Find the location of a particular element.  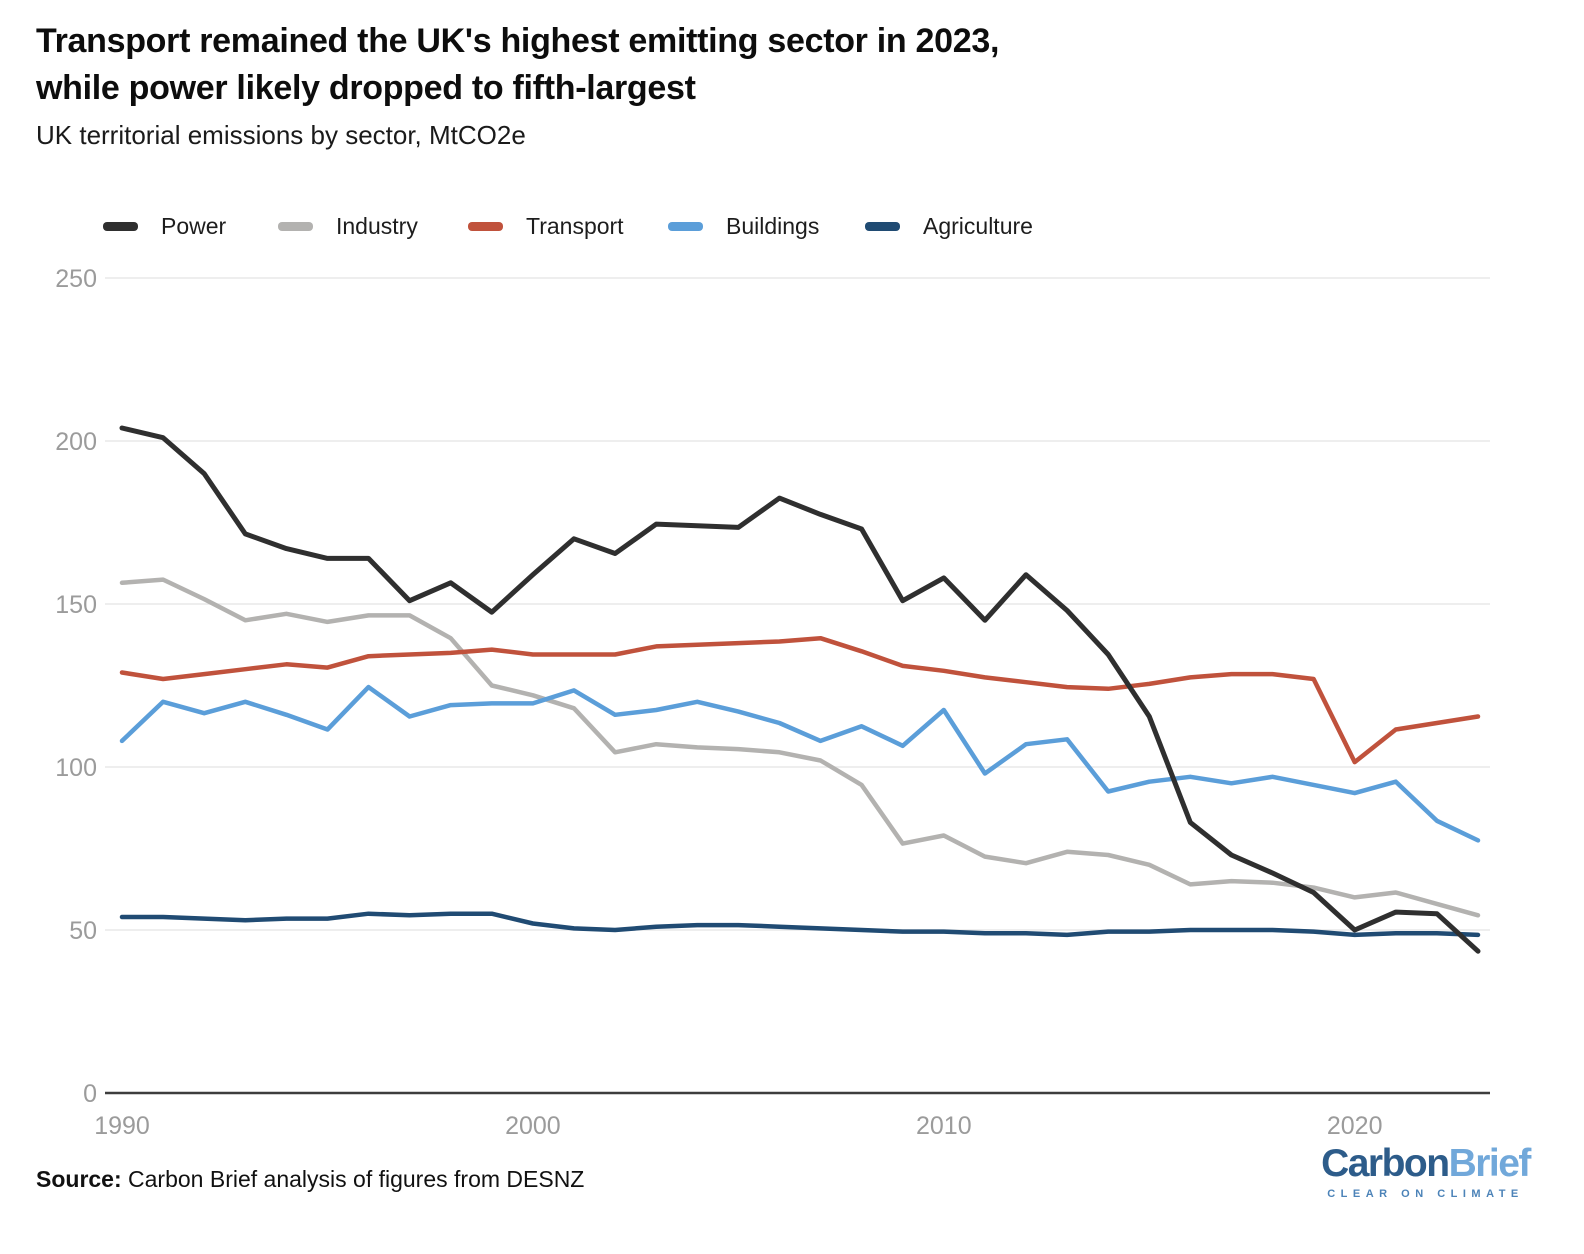

legend-item-buildings: Buildings is located at coordinates (743, 226).